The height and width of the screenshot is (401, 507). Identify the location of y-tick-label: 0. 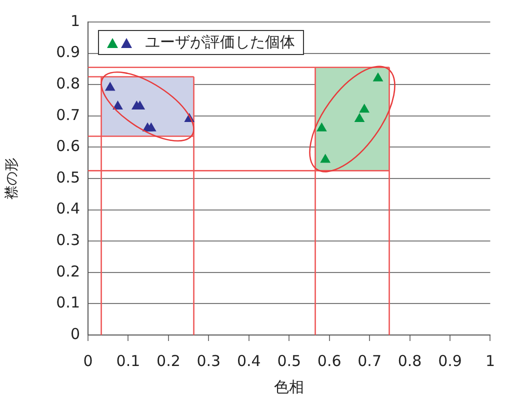
(75, 333).